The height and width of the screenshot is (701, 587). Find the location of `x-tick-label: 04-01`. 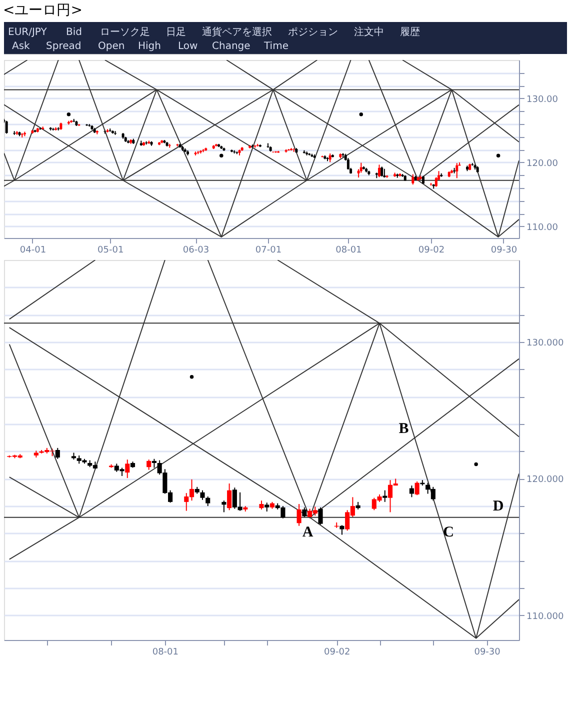

x-tick-label: 04-01 is located at coordinates (33, 251).